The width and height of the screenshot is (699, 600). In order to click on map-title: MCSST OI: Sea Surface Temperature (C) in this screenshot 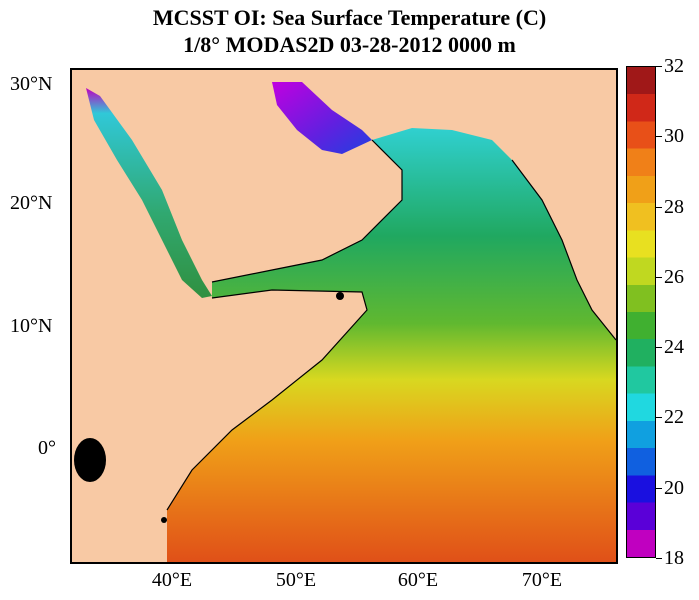, I will do `click(349, 17)`.